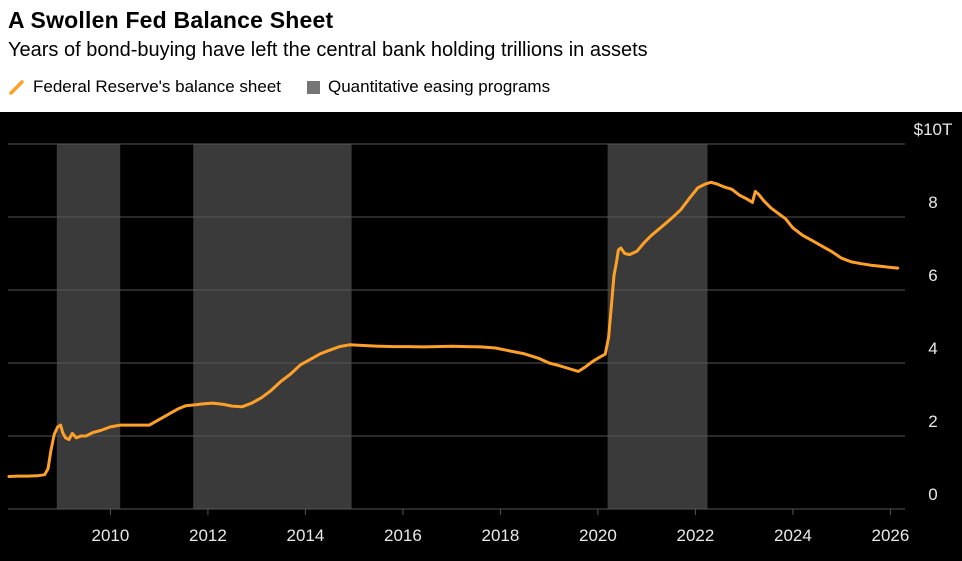  I want to click on x-axis-label: 2020, so click(598, 535).